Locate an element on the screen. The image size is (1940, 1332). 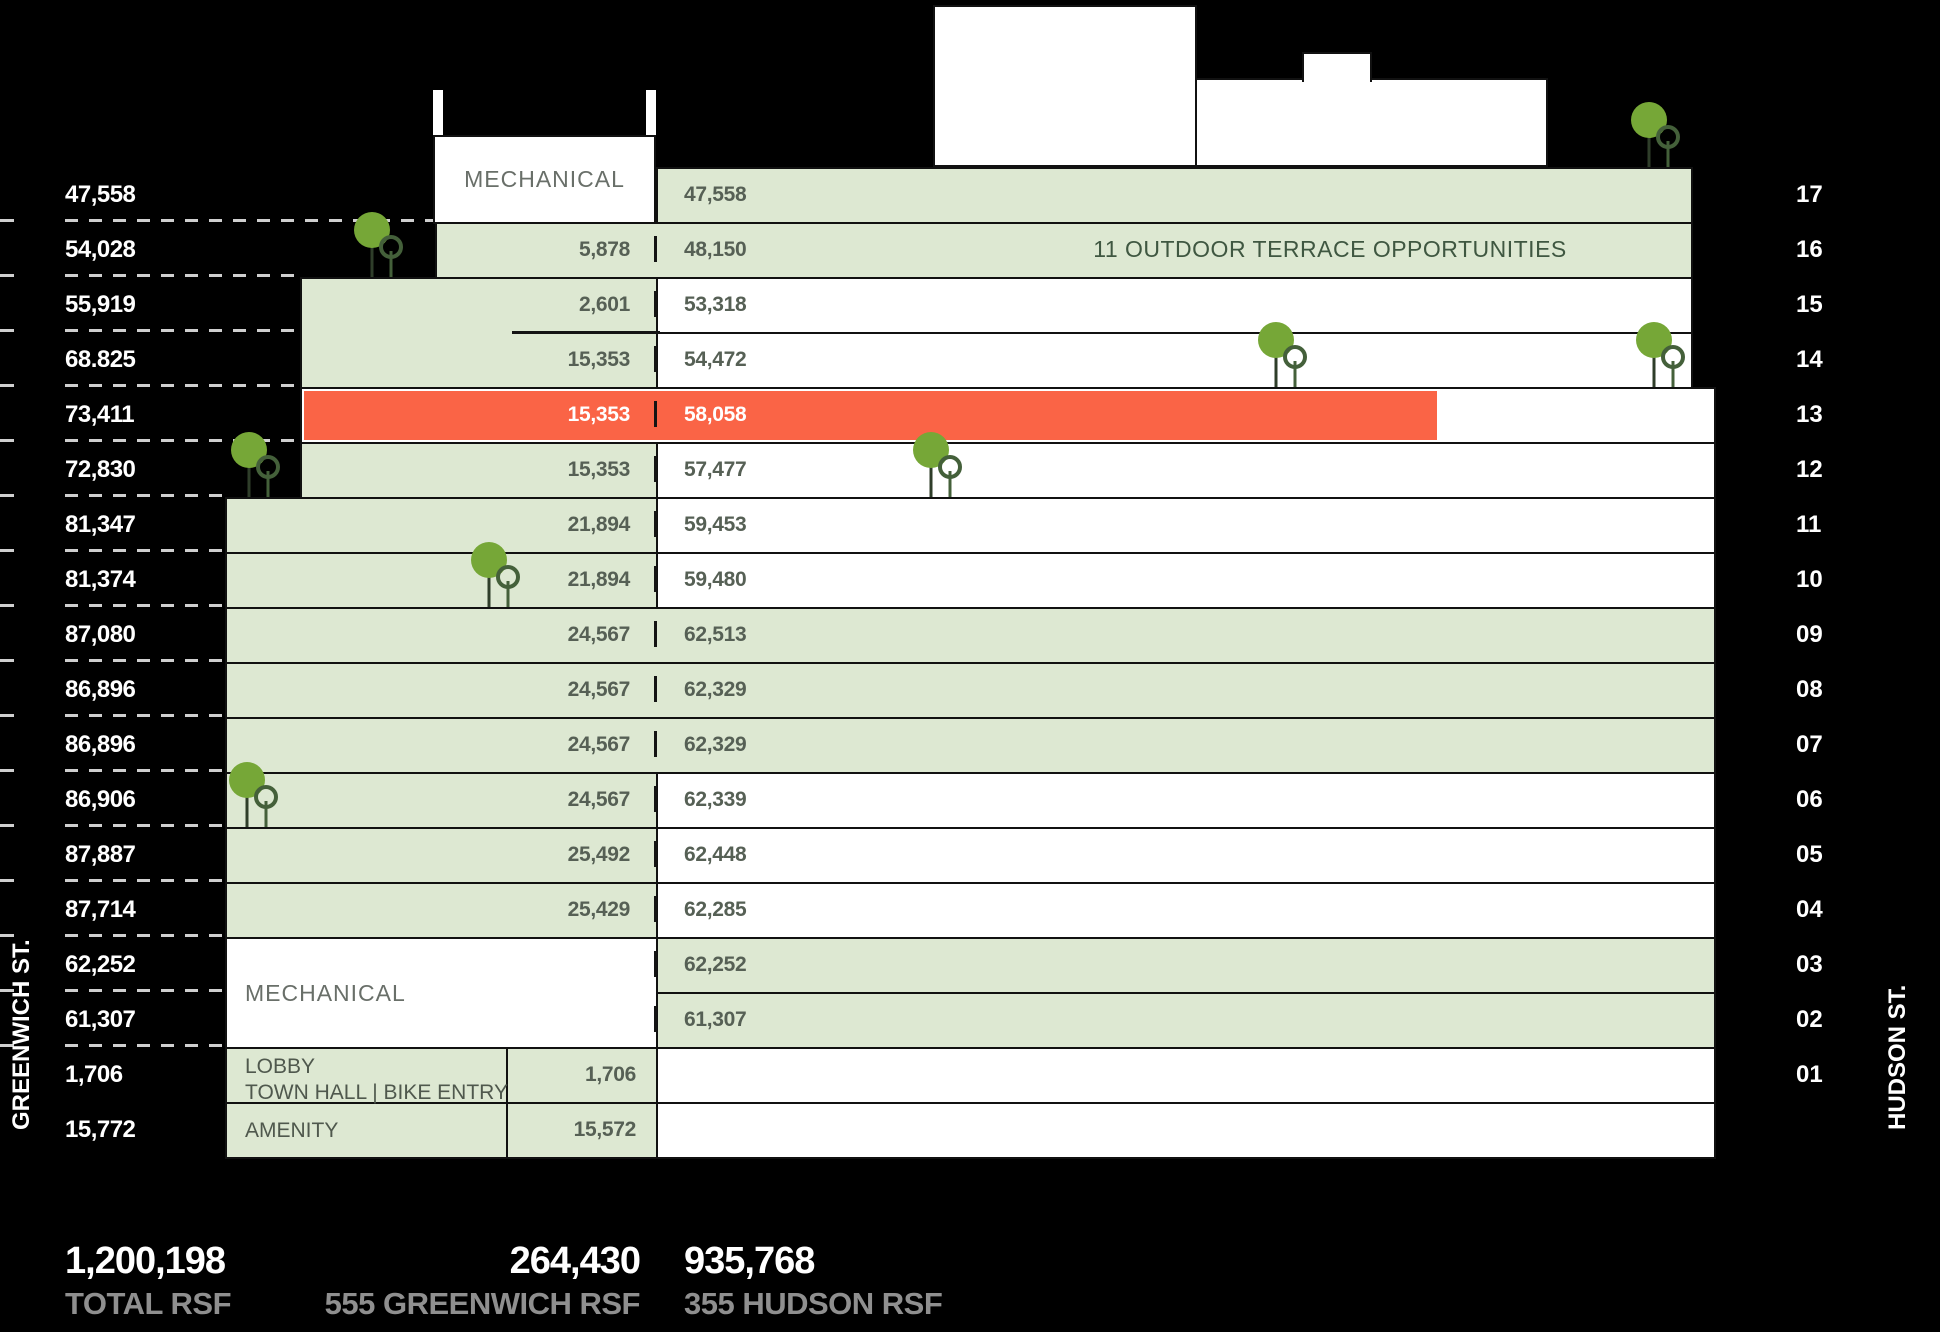
floor-17-hudson is located at coordinates (1174, 195).